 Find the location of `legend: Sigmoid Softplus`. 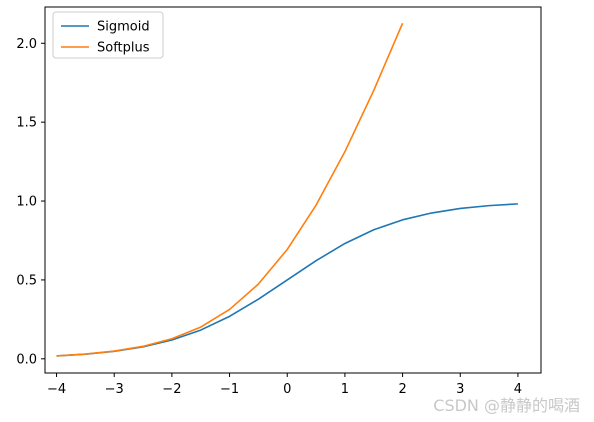

legend: Sigmoid Softplus is located at coordinates (108, 35).